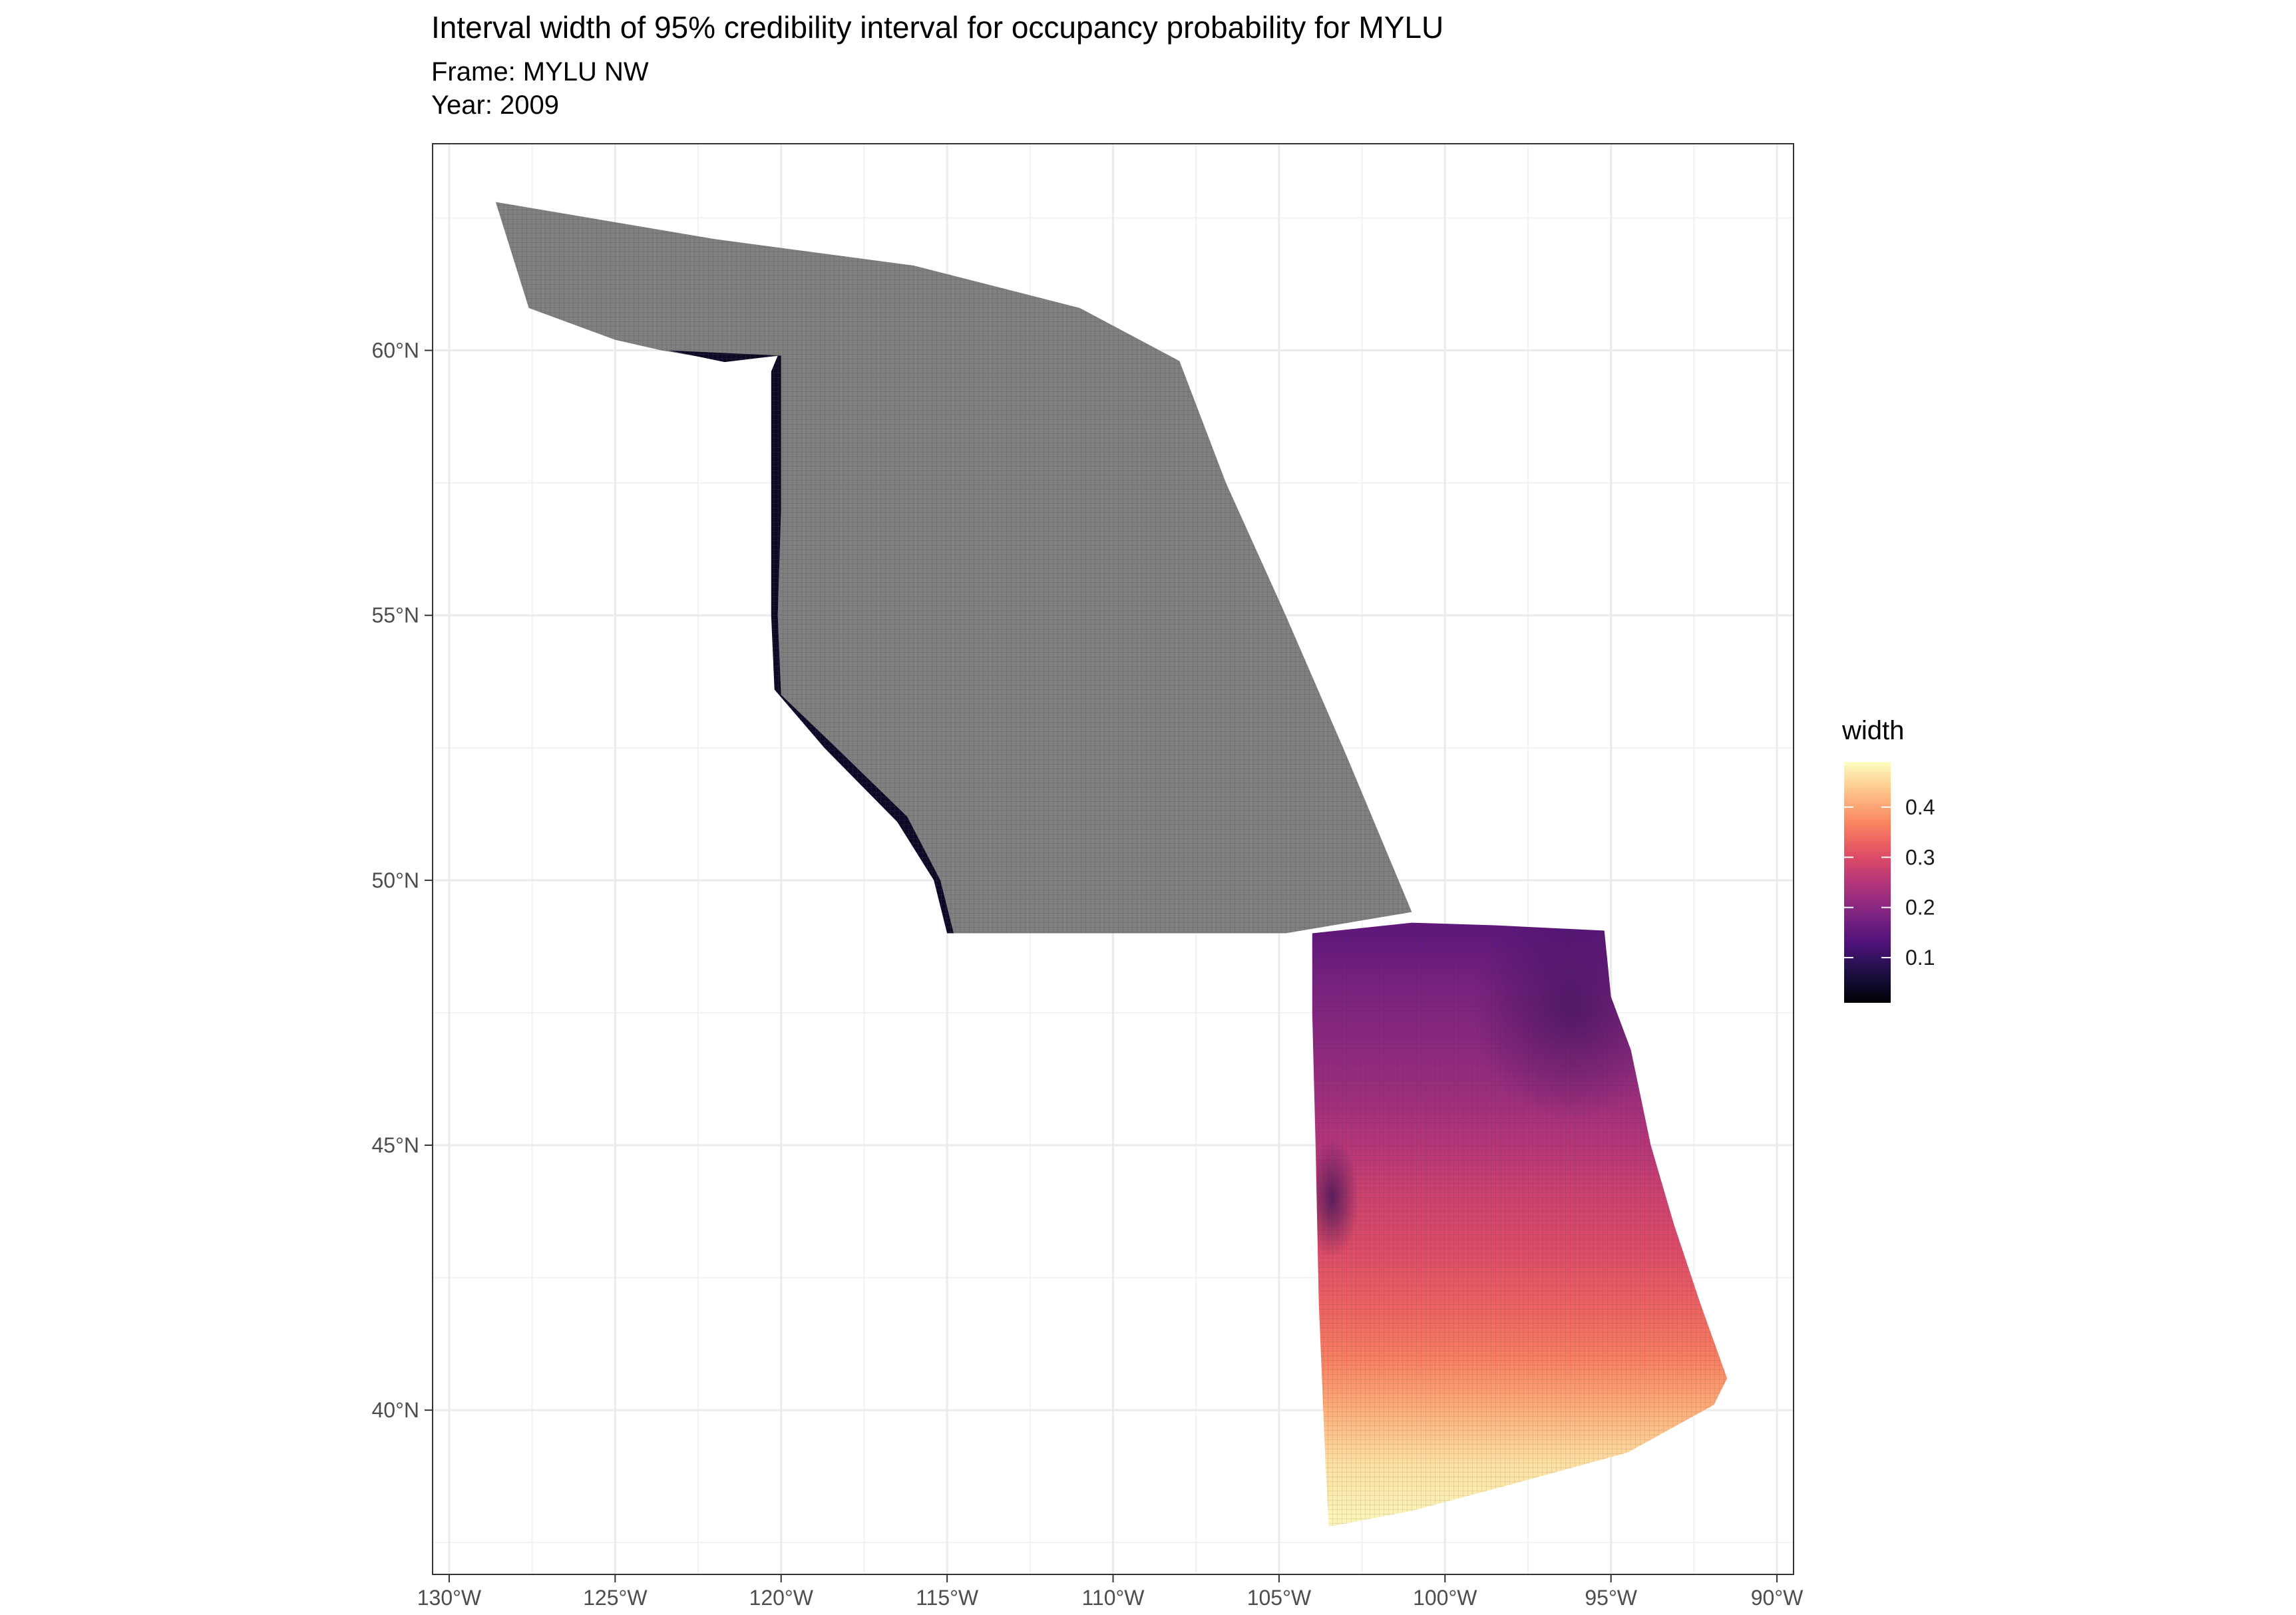 The height and width of the screenshot is (1615, 2296). Describe the element at coordinates (396, 351) in the screenshot. I see `y-tick-label: 60°N` at that location.